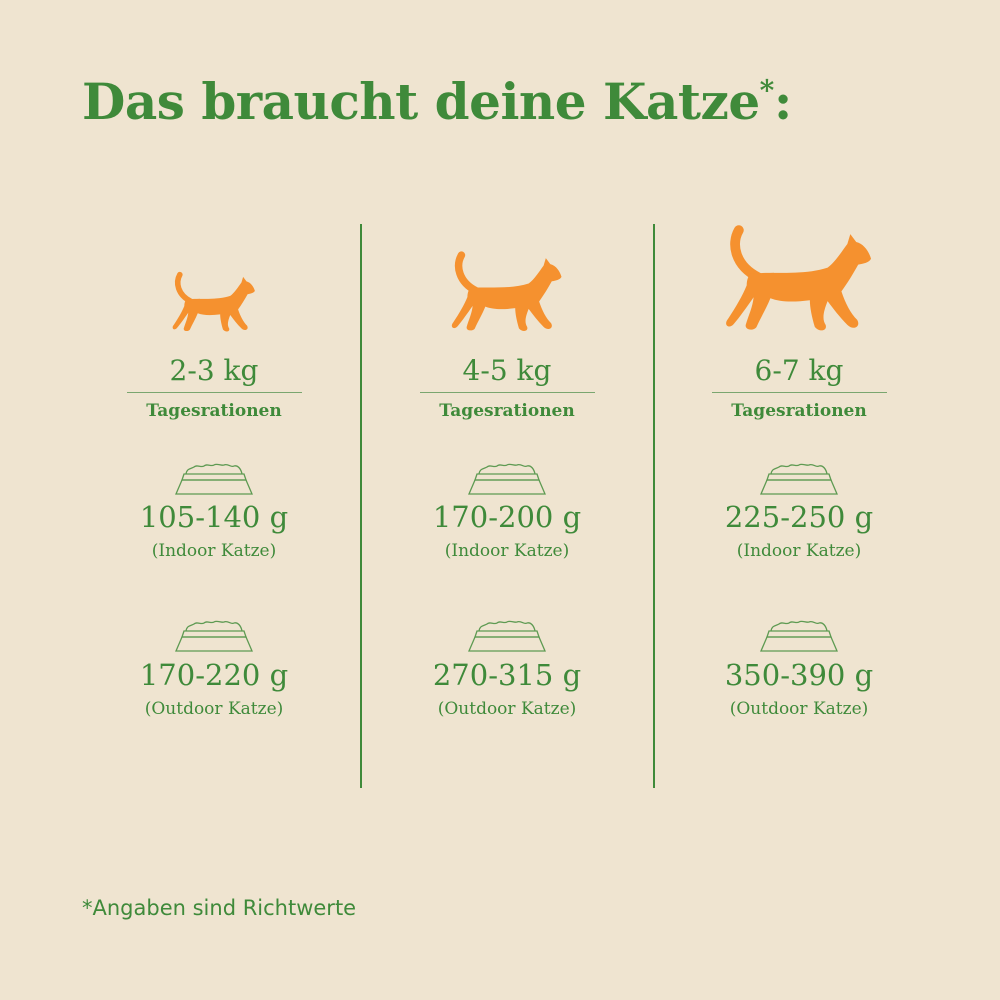  I want to click on cat-large-icon, so click(799, 278).